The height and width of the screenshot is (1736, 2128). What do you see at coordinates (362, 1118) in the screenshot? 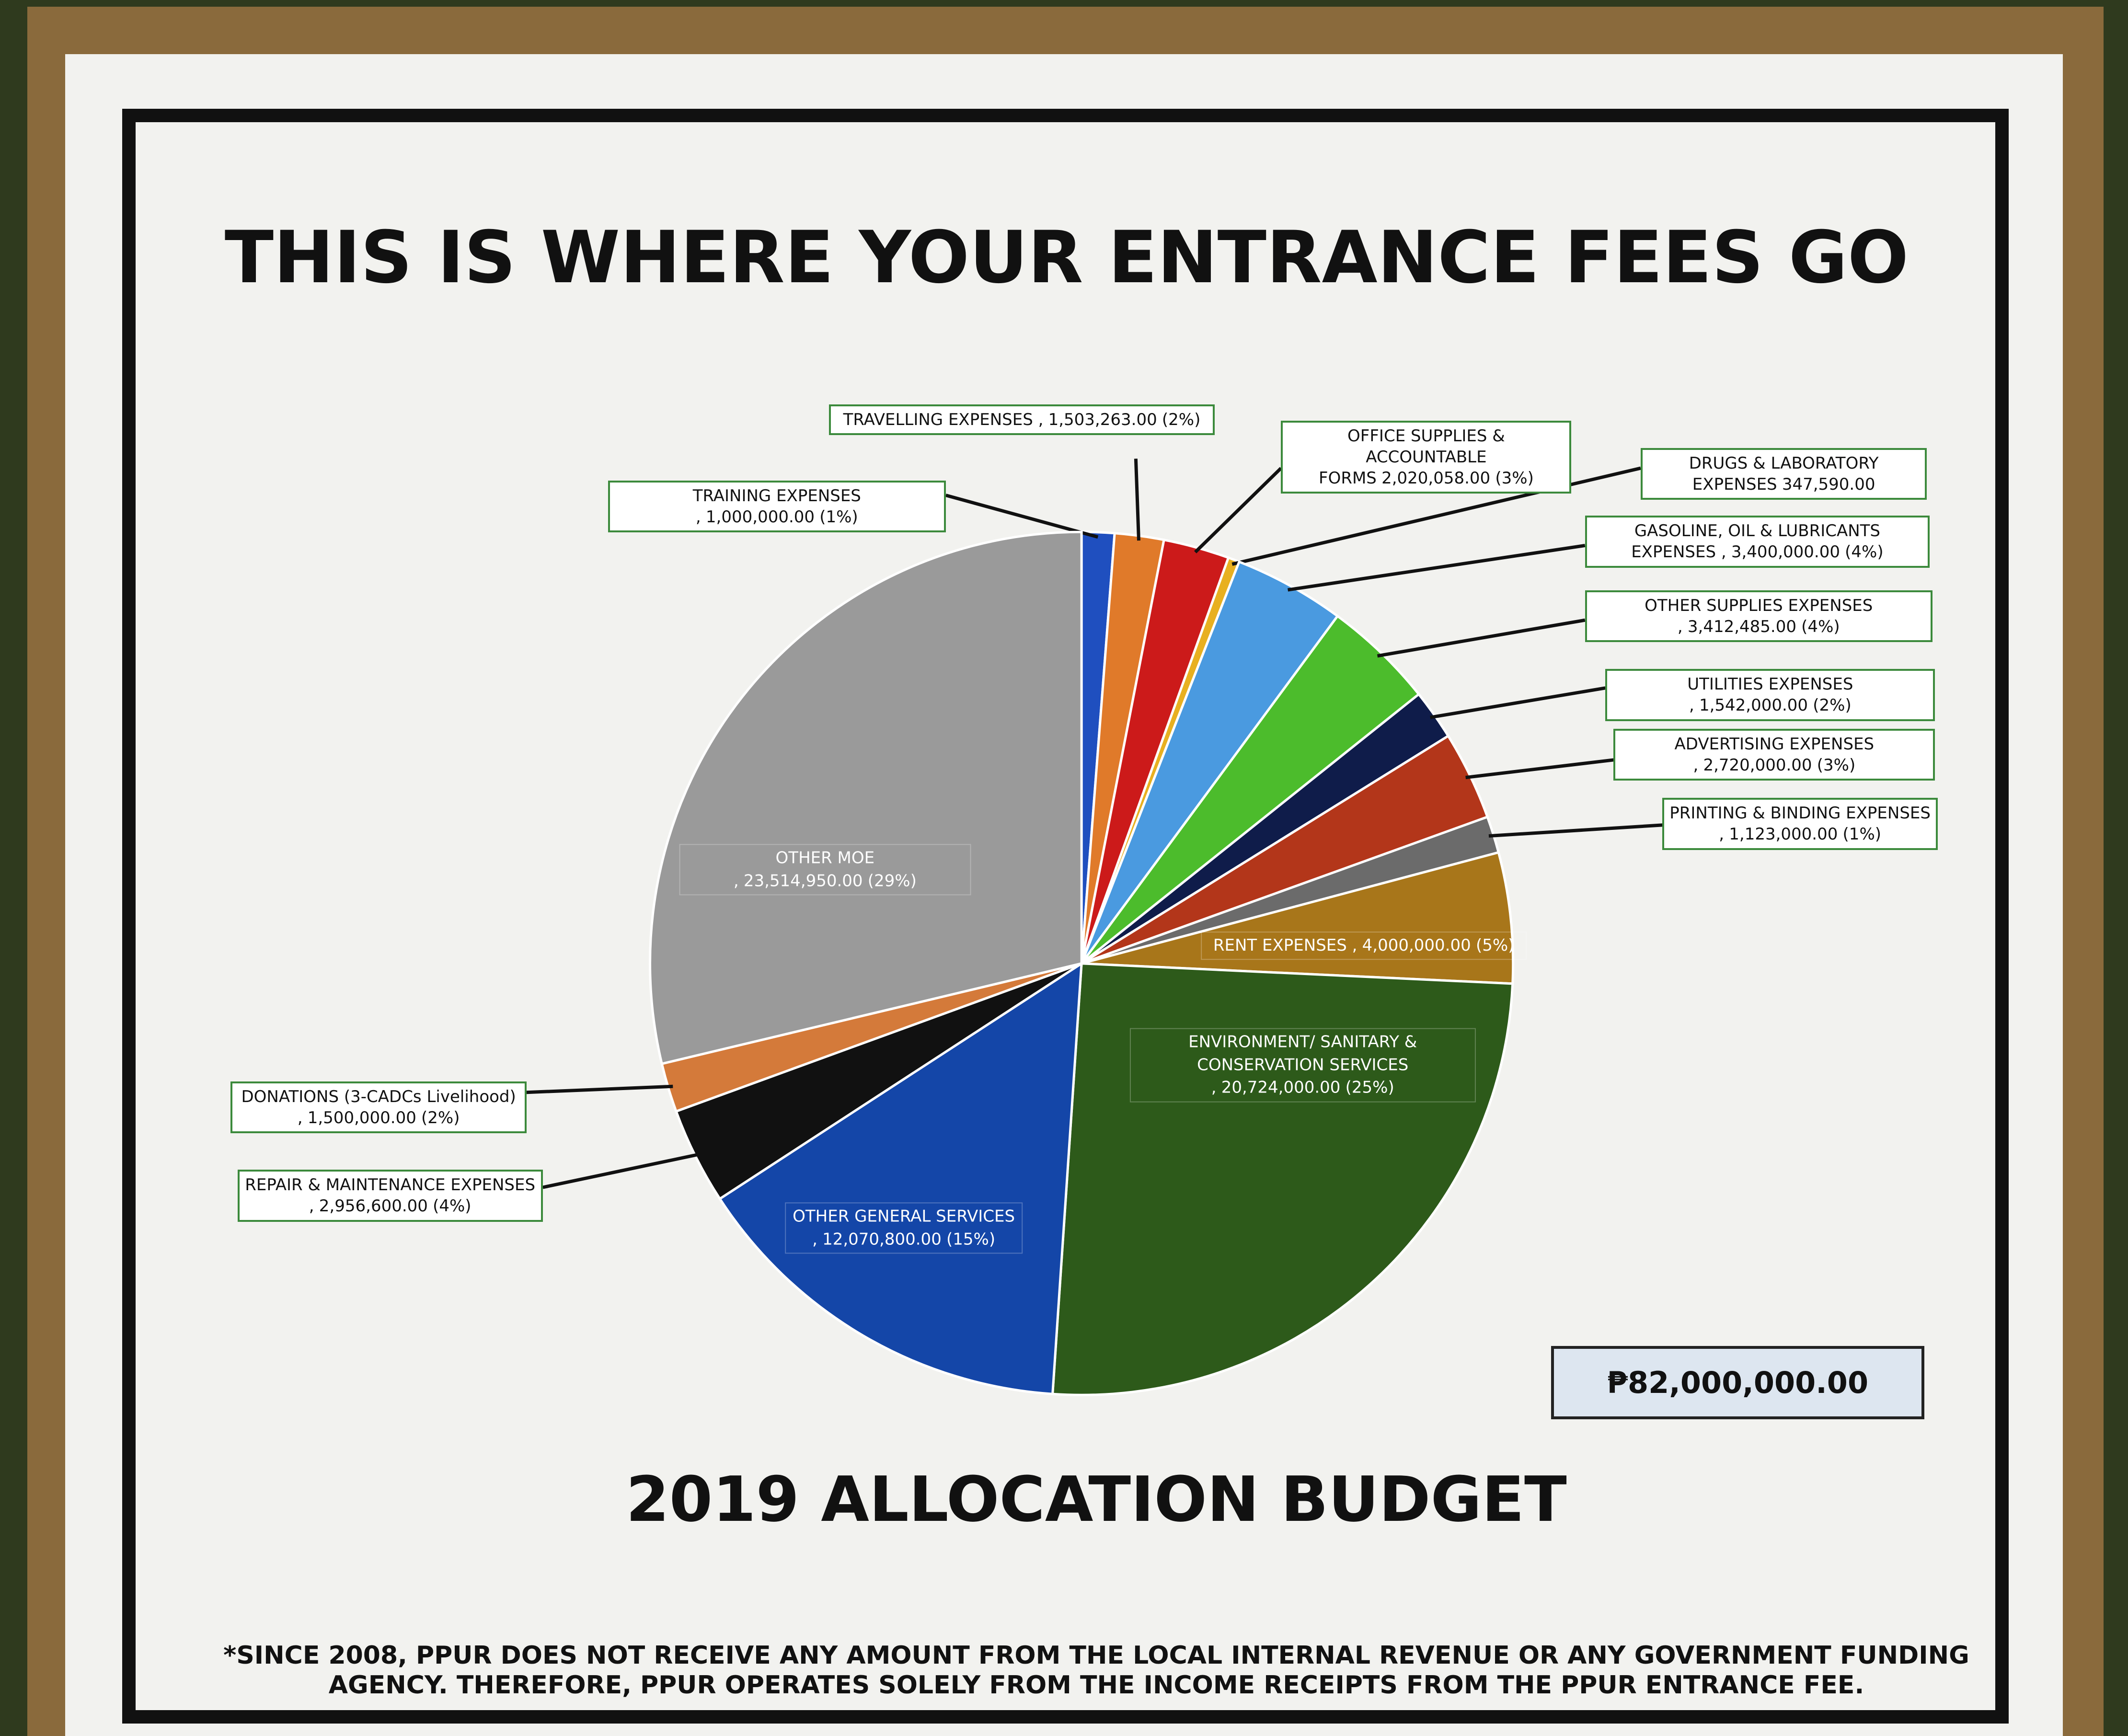
I see `value-label: 1,500,000.00` at bounding box center [362, 1118].